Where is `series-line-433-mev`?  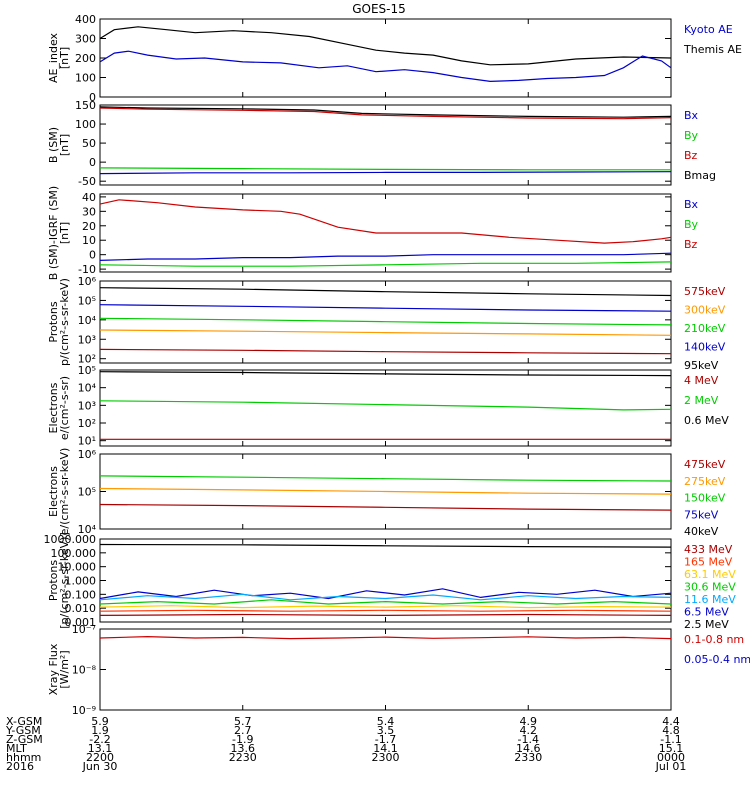 series-line-433-mev is located at coordinates (385, 615).